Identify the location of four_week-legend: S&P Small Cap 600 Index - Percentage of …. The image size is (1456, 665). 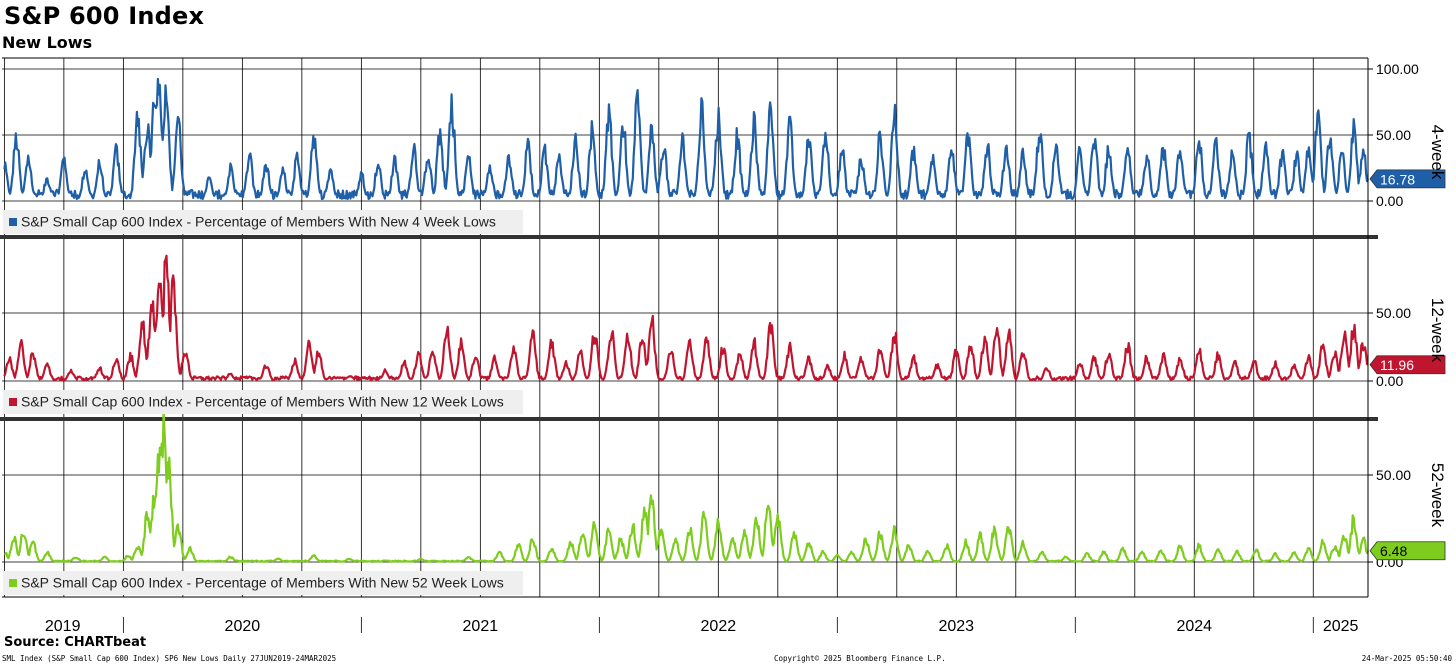
(263, 222).